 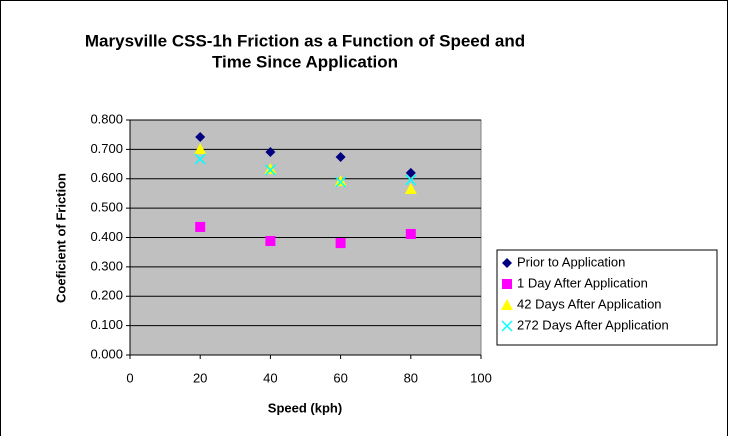 What do you see at coordinates (106, 177) in the screenshot?
I see `y-tick-label: 0.600` at bounding box center [106, 177].